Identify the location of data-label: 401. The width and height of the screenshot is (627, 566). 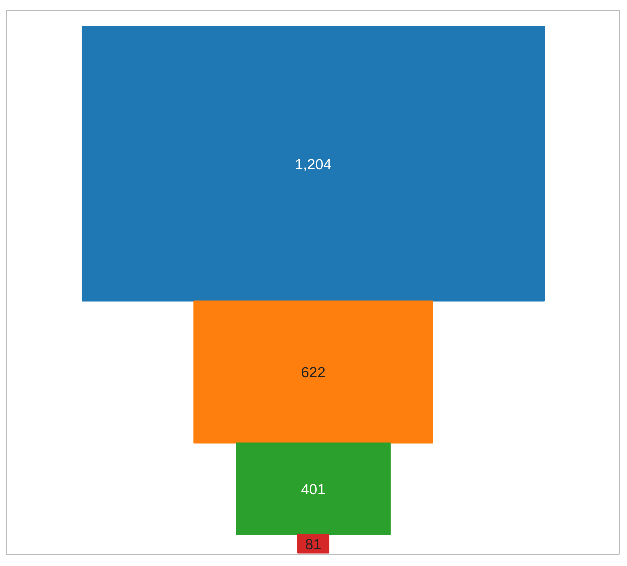
(313, 490).